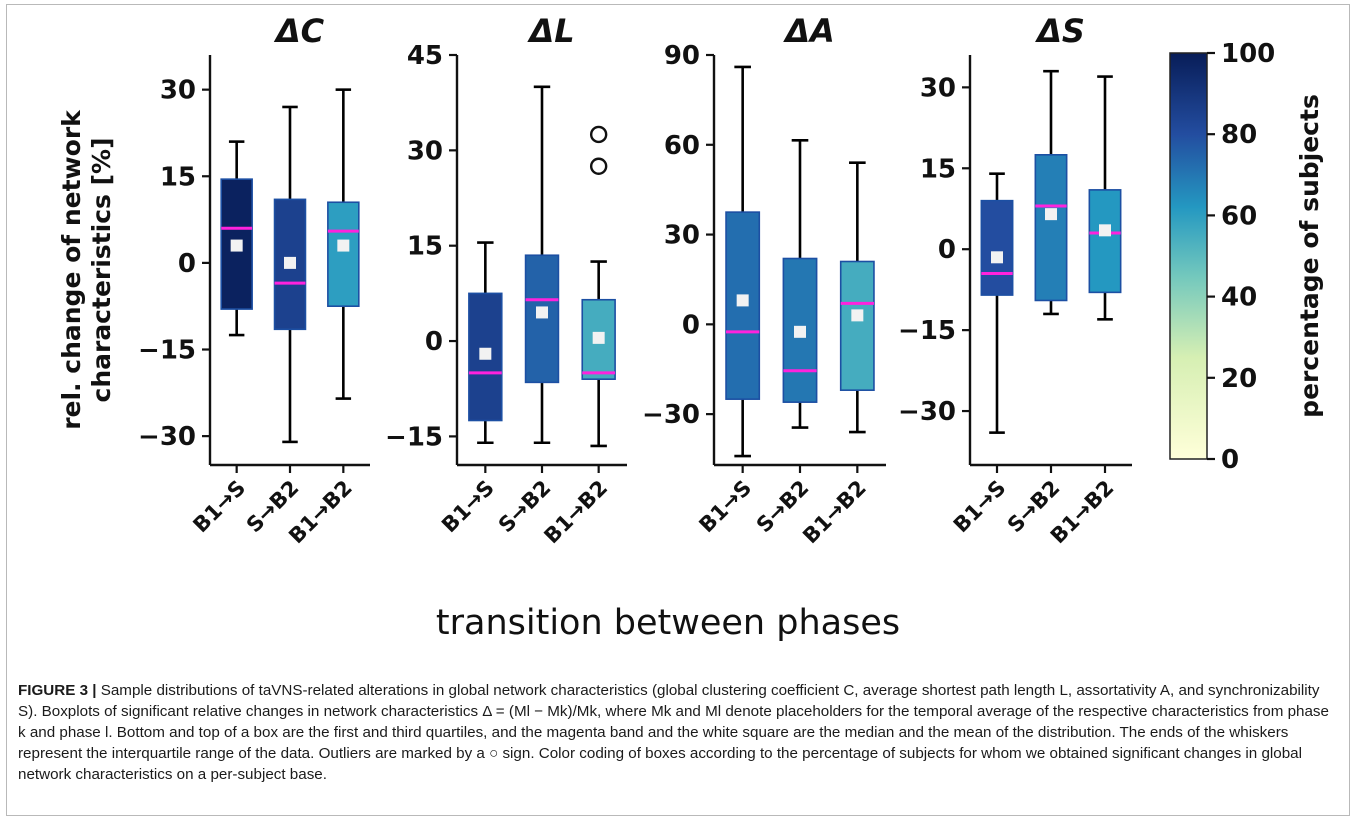 Image resolution: width=1358 pixels, height=825 pixels. I want to click on panel-title: ΔC, so click(299, 31).